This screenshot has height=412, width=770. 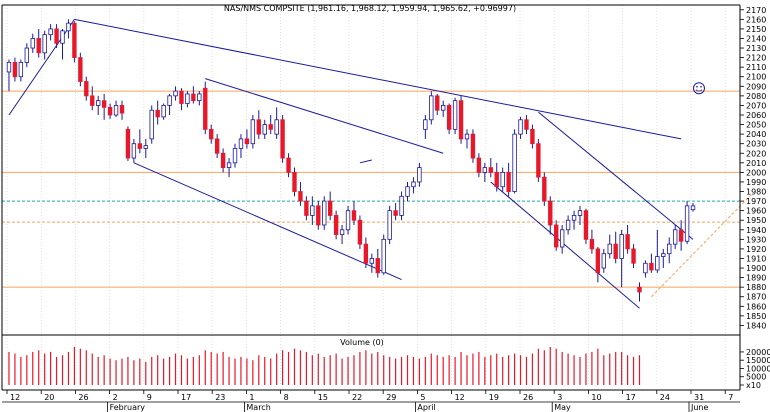 What do you see at coordinates (391, 397) in the screenshot?
I see `date-tick-label: 29` at bounding box center [391, 397].